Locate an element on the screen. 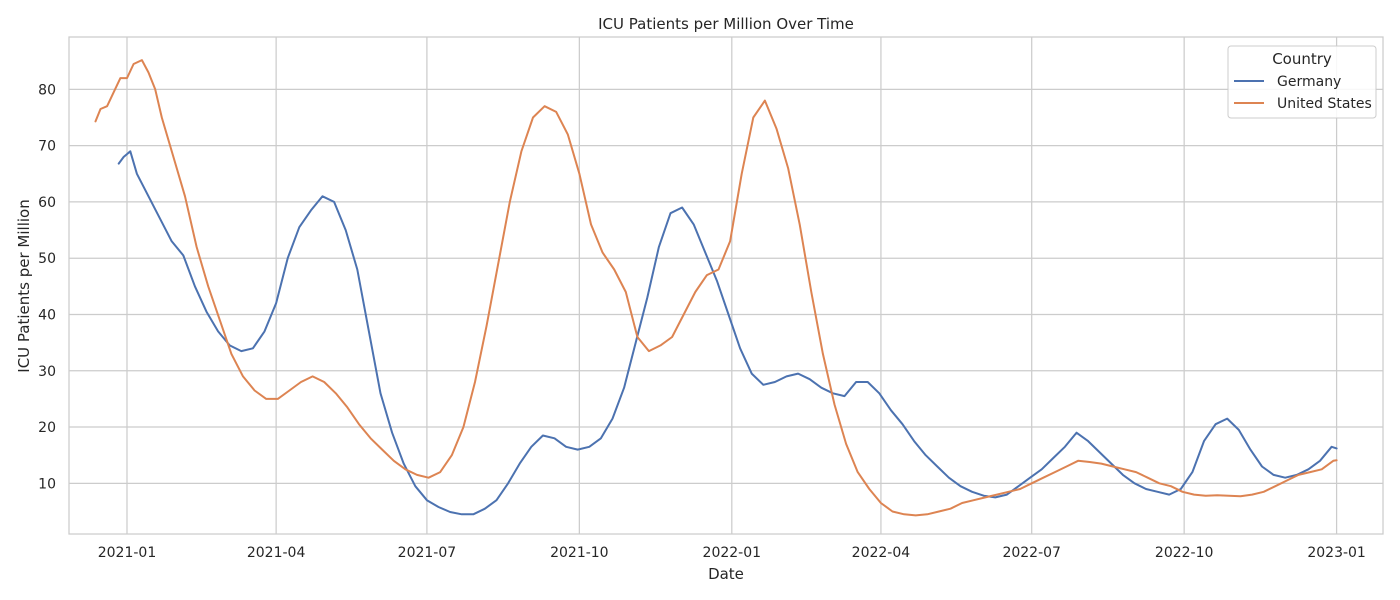  x-tick-label: 2023-01 is located at coordinates (1336, 553).